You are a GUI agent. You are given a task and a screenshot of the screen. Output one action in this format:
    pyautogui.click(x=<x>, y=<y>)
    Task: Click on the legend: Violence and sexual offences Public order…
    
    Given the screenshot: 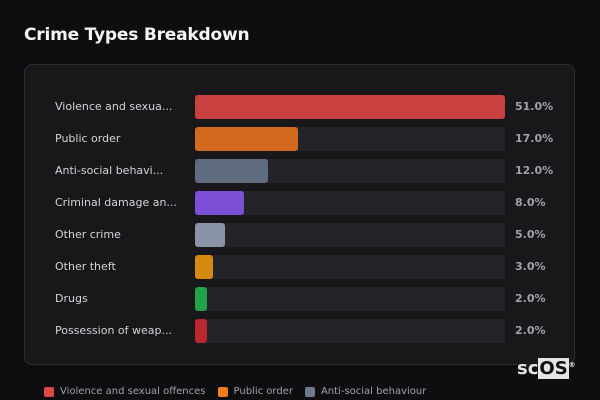 What is the action you would take?
    pyautogui.click(x=235, y=391)
    